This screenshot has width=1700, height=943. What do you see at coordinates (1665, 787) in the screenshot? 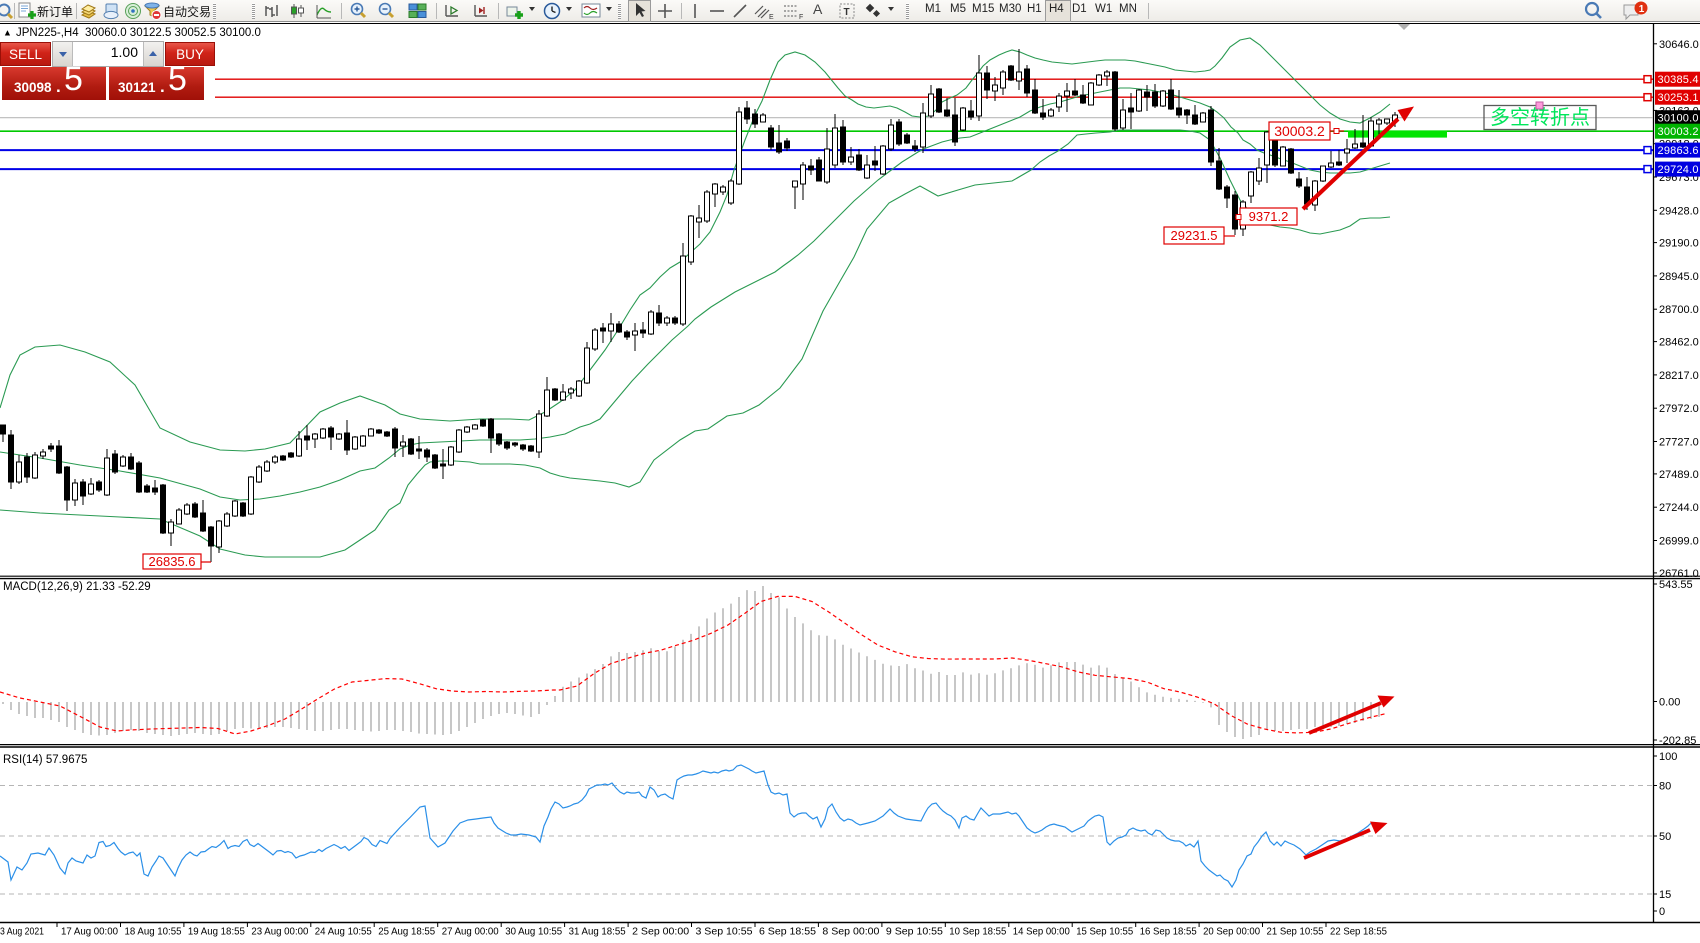
I see `svg-text: 80` at bounding box center [1665, 787].